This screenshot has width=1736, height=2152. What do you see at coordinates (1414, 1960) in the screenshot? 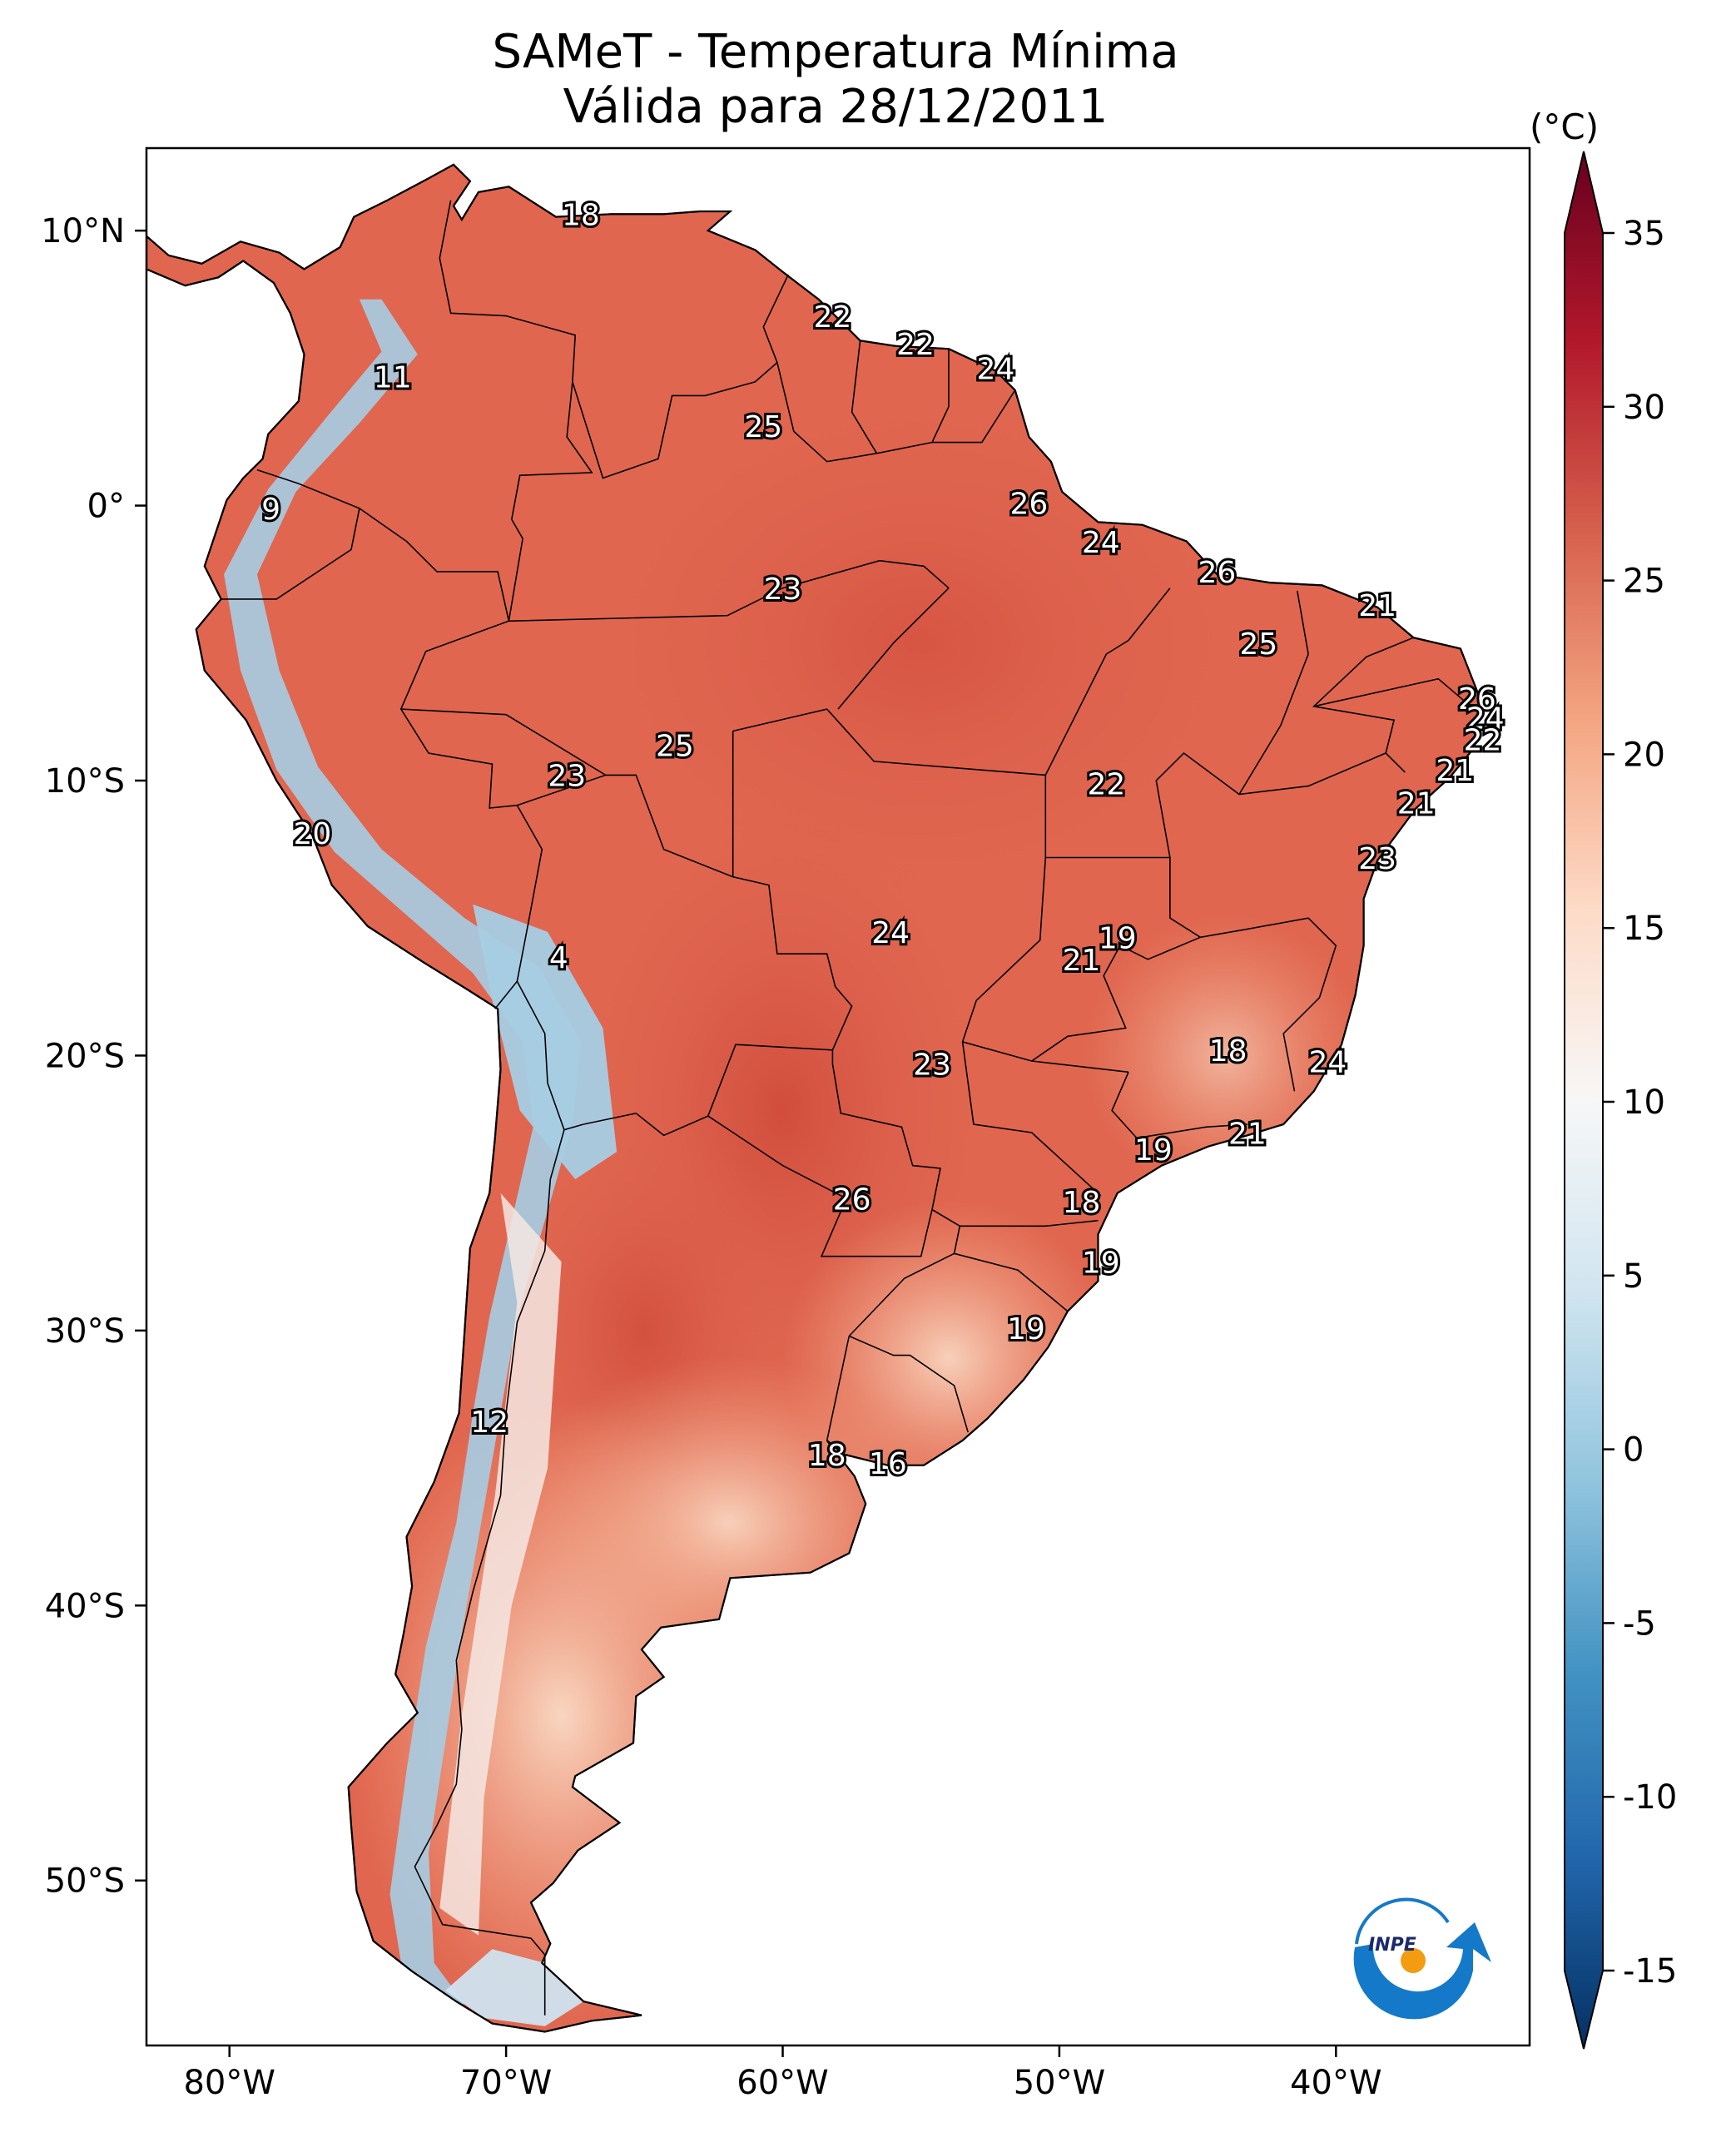
I see `logo-dot` at bounding box center [1414, 1960].